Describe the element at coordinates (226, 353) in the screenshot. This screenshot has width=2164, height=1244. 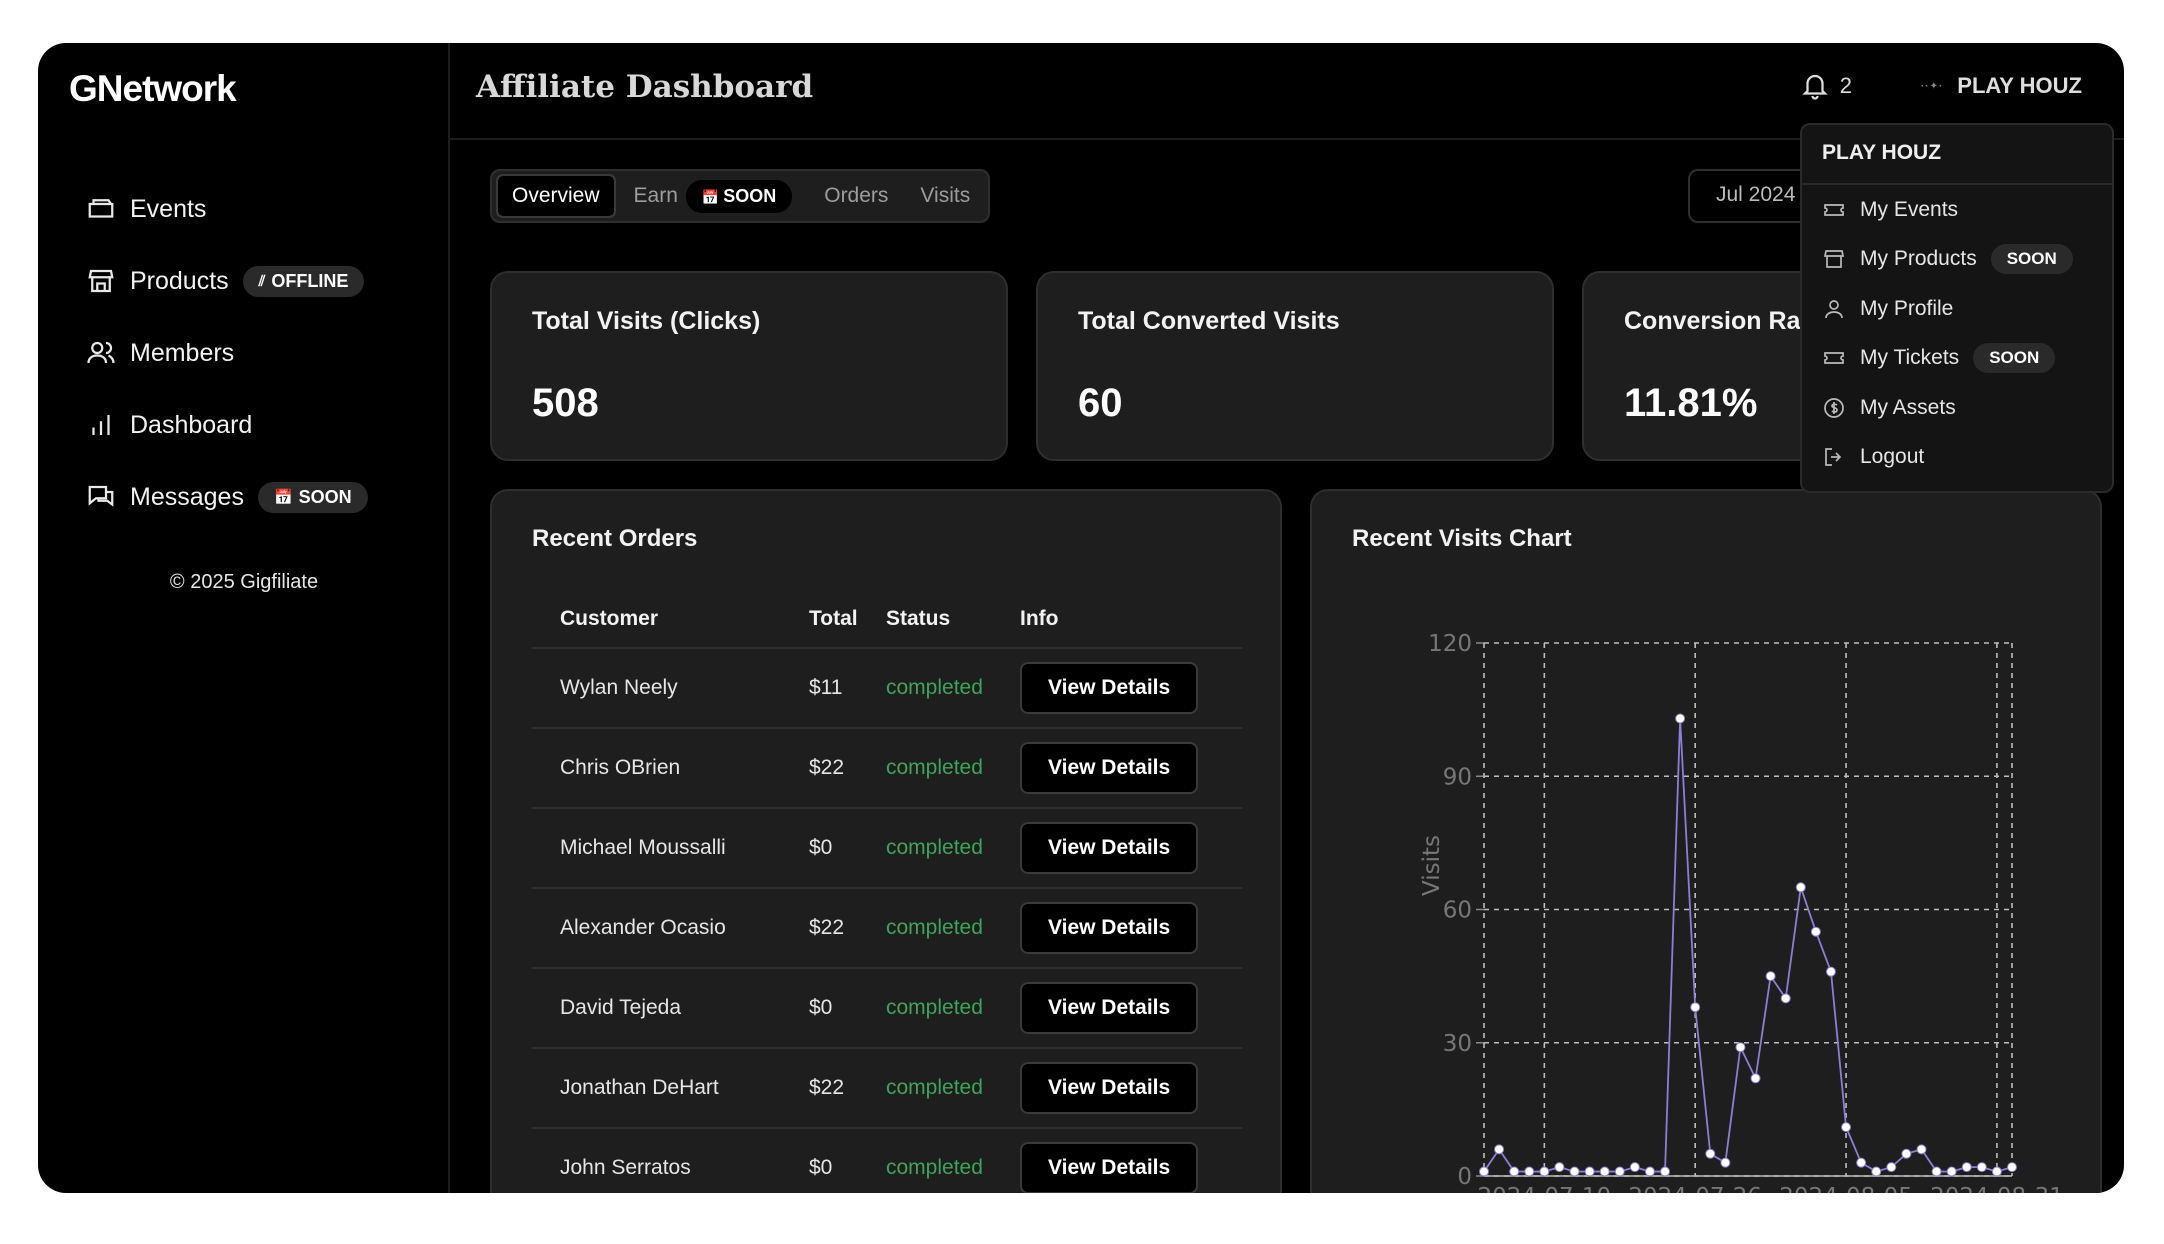
I see `sidebar-item-members: Members` at that location.